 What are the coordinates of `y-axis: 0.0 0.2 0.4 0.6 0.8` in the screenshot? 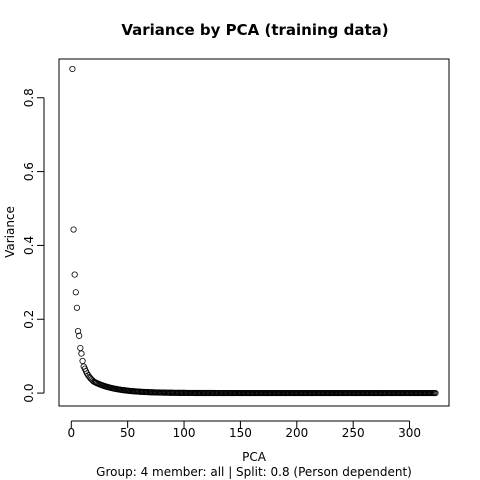 It's located at (33, 245).